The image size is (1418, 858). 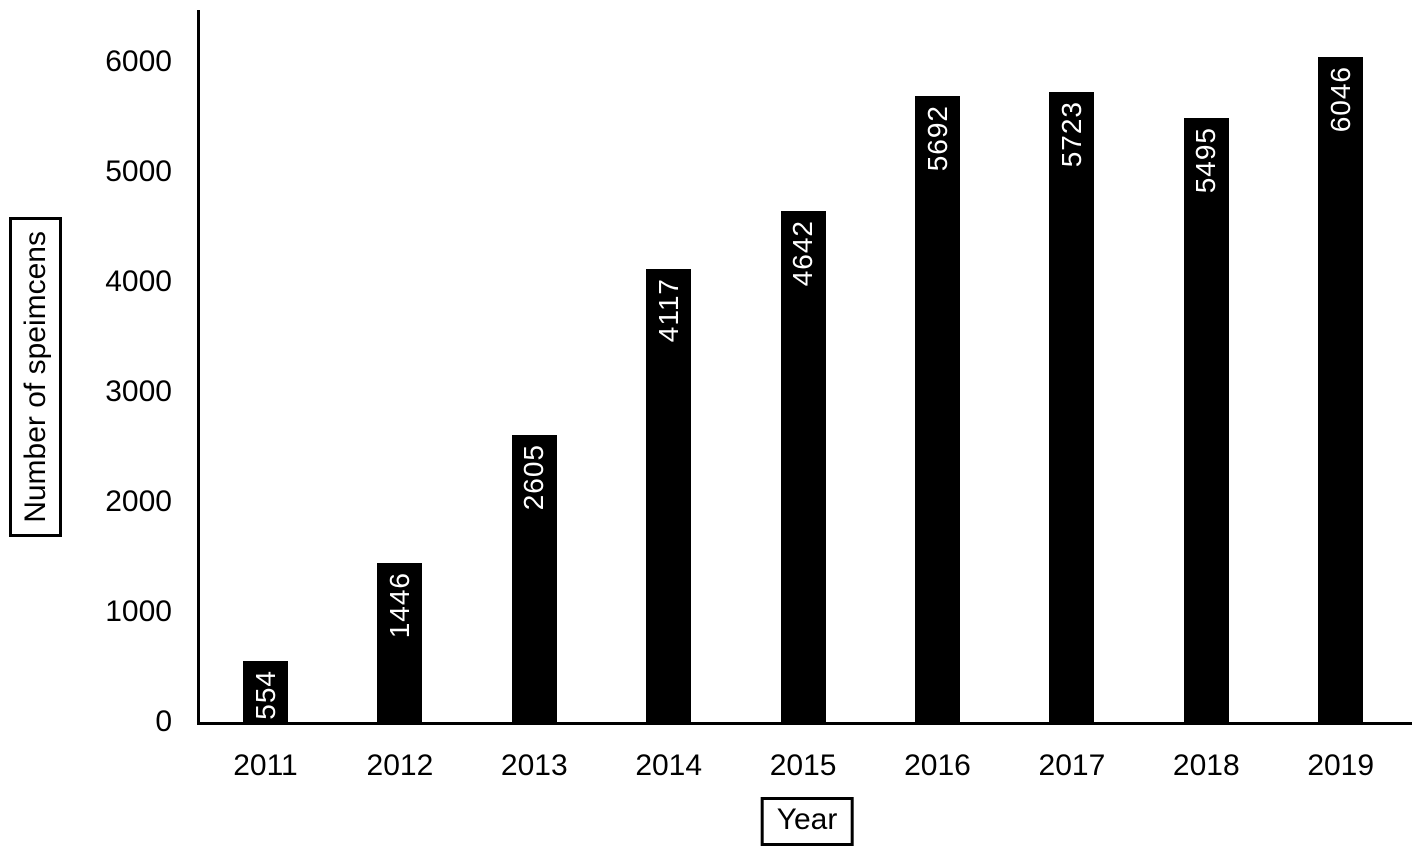 What do you see at coordinates (1072, 765) in the screenshot?
I see `x-tick-label: 2017` at bounding box center [1072, 765].